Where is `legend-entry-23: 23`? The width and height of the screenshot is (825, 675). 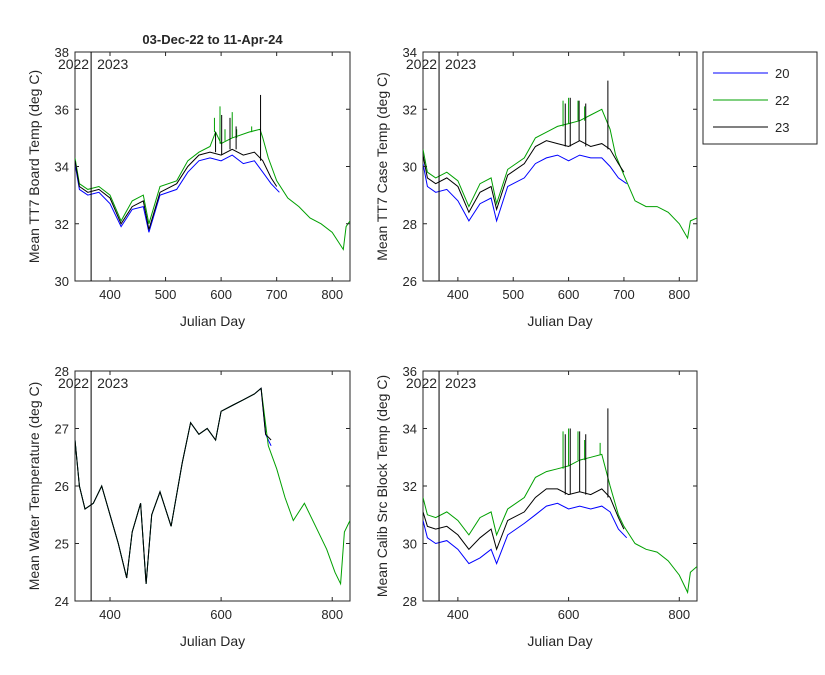
legend-entry-23: 23 is located at coordinates (751, 127).